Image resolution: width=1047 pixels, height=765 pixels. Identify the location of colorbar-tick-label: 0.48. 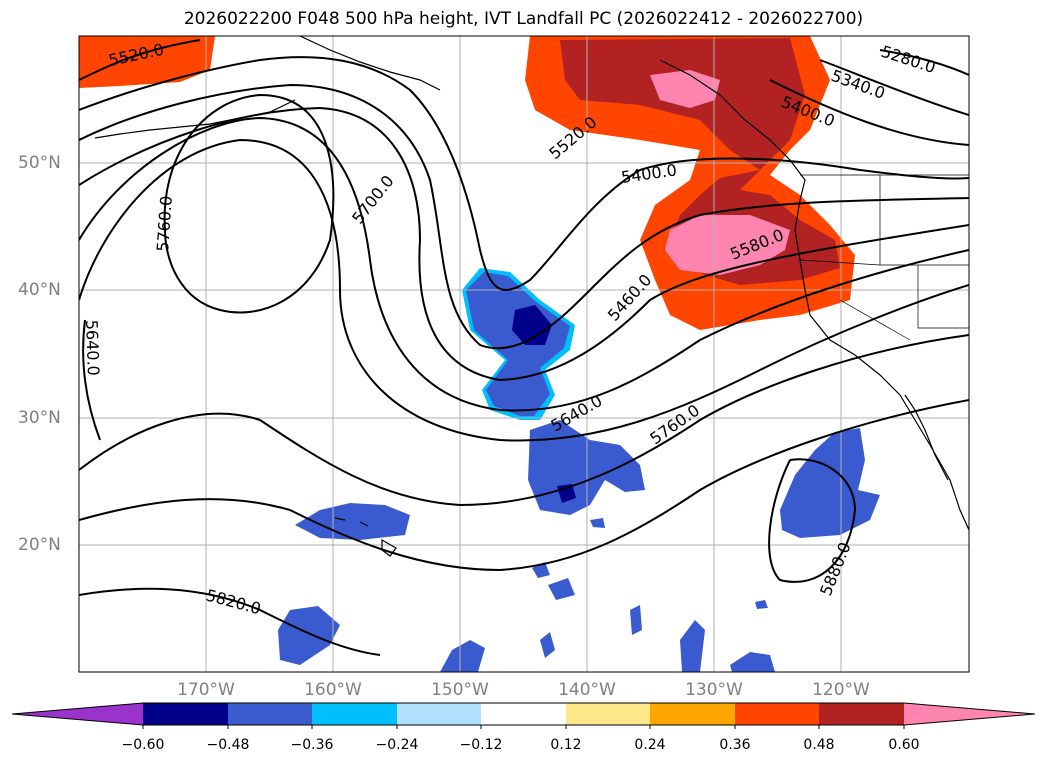
(819, 745).